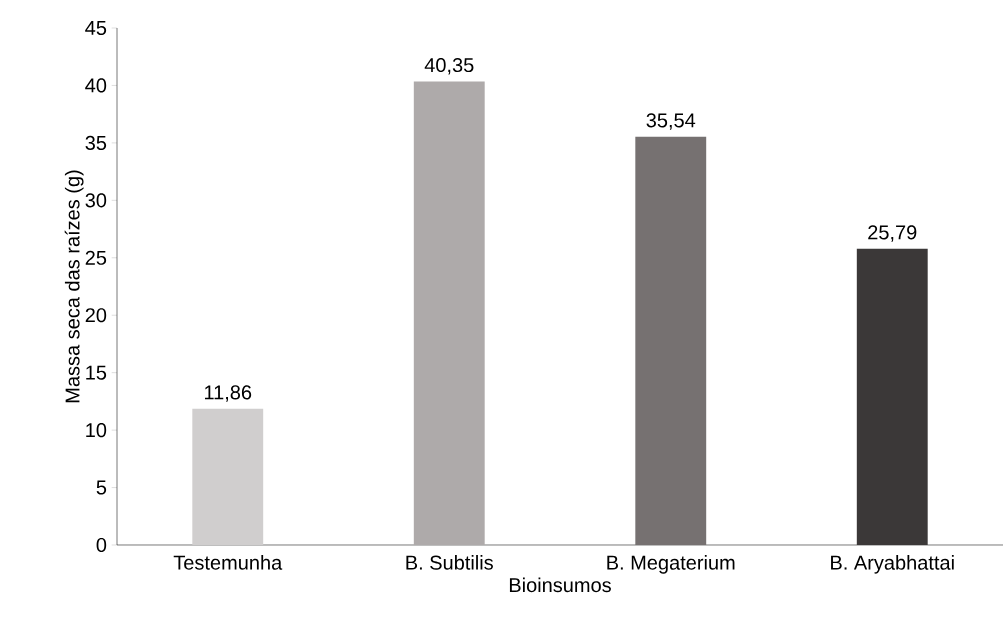 The image size is (1005, 637). Describe the element at coordinates (96, 430) in the screenshot. I see `y-tick-label: 10` at that location.